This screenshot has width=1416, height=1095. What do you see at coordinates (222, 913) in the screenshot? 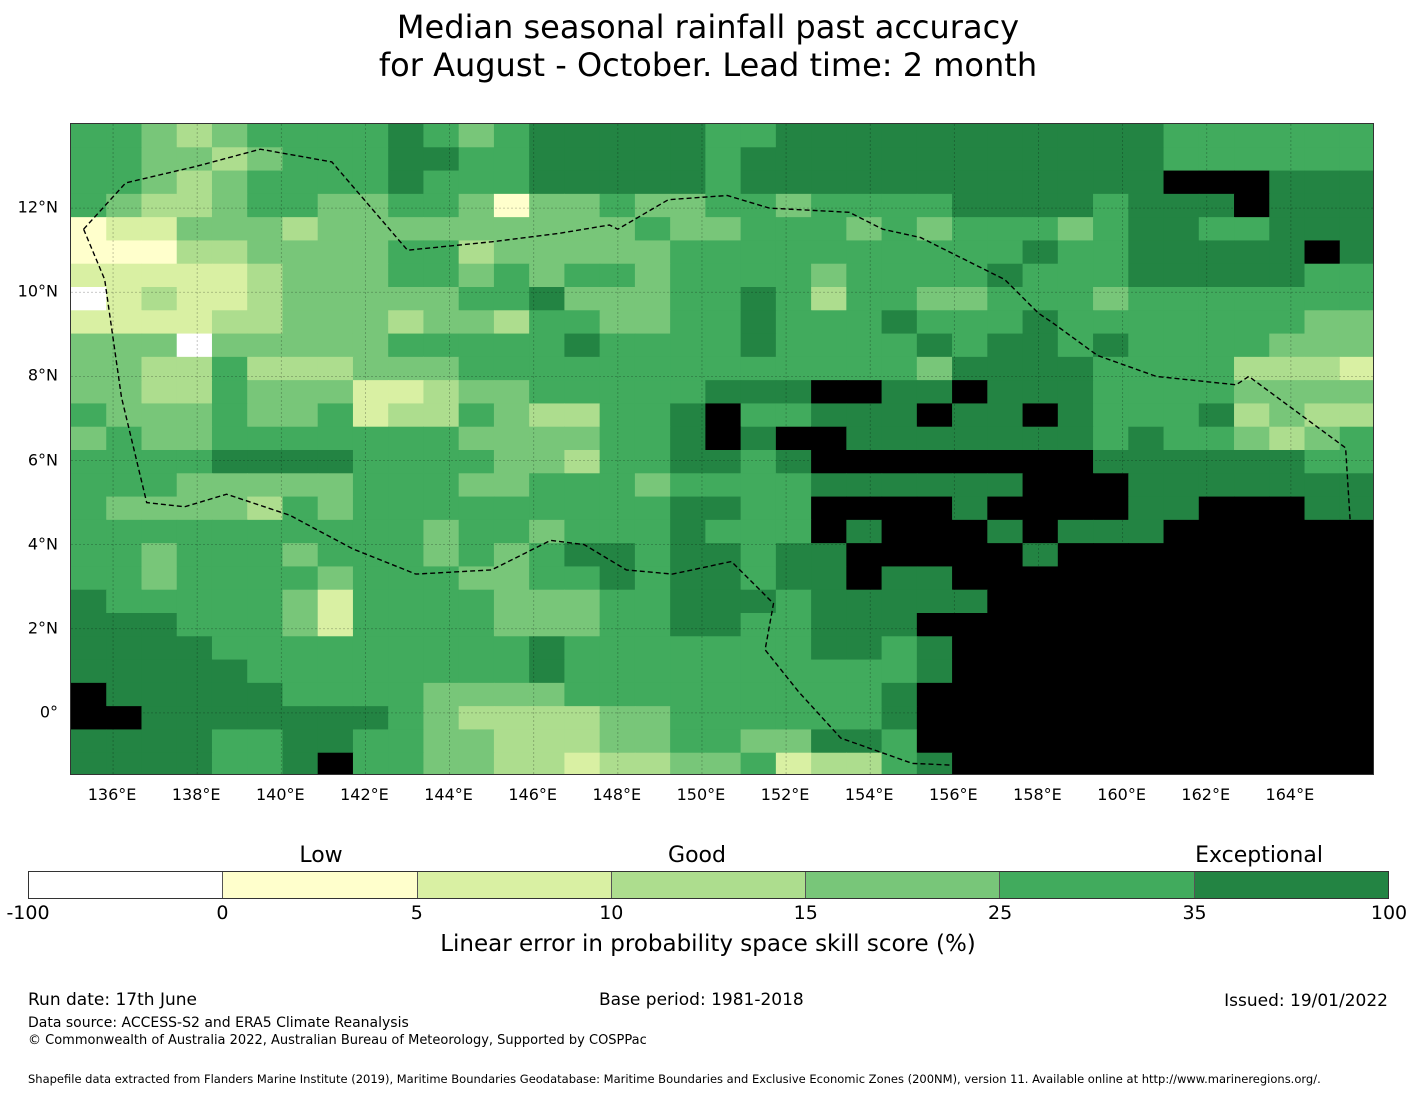
I see `colorbar-tick-label: 0` at bounding box center [222, 913].